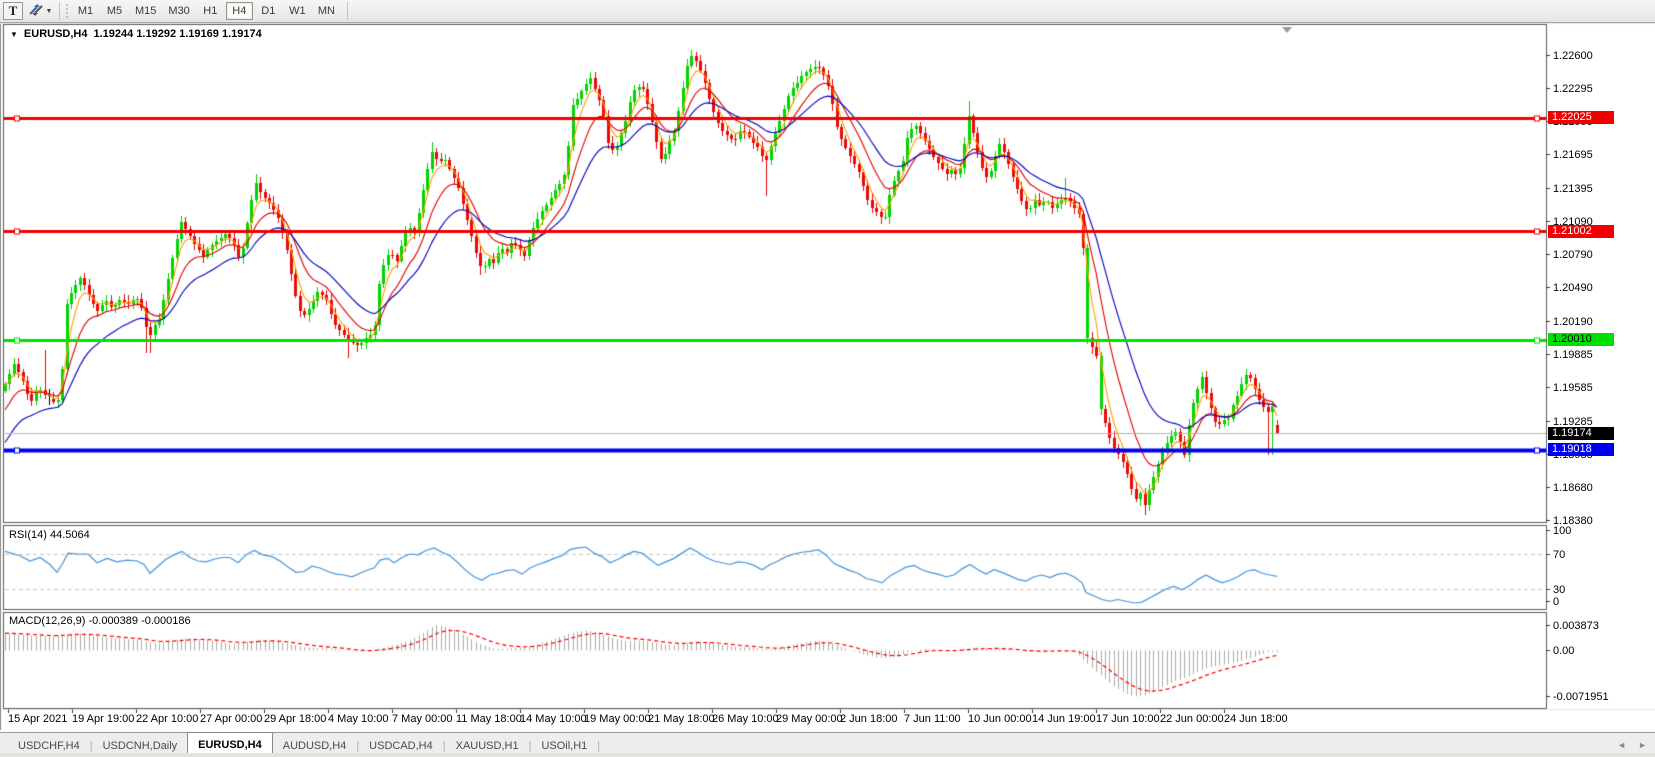 The width and height of the screenshot is (1655, 757). Describe the element at coordinates (13, 11) in the screenshot. I see `text-tool-button: T` at that location.